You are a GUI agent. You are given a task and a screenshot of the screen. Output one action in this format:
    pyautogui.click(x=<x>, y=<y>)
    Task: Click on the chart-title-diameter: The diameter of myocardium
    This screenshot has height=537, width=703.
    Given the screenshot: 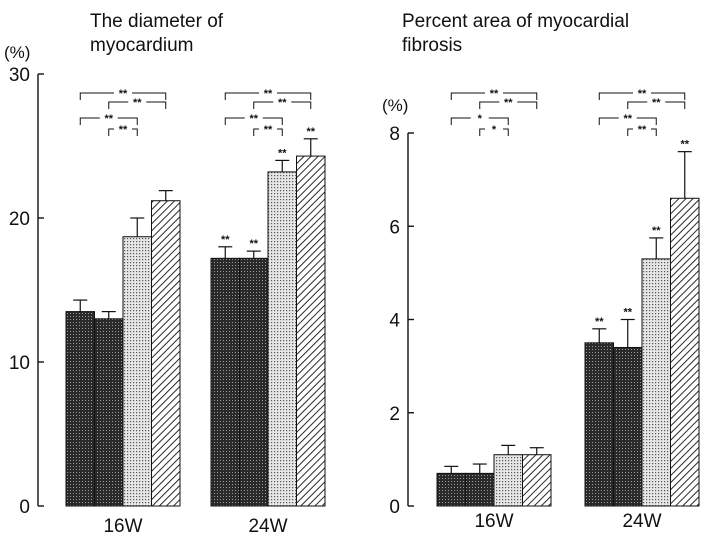 What is the action you would take?
    pyautogui.click(x=157, y=33)
    